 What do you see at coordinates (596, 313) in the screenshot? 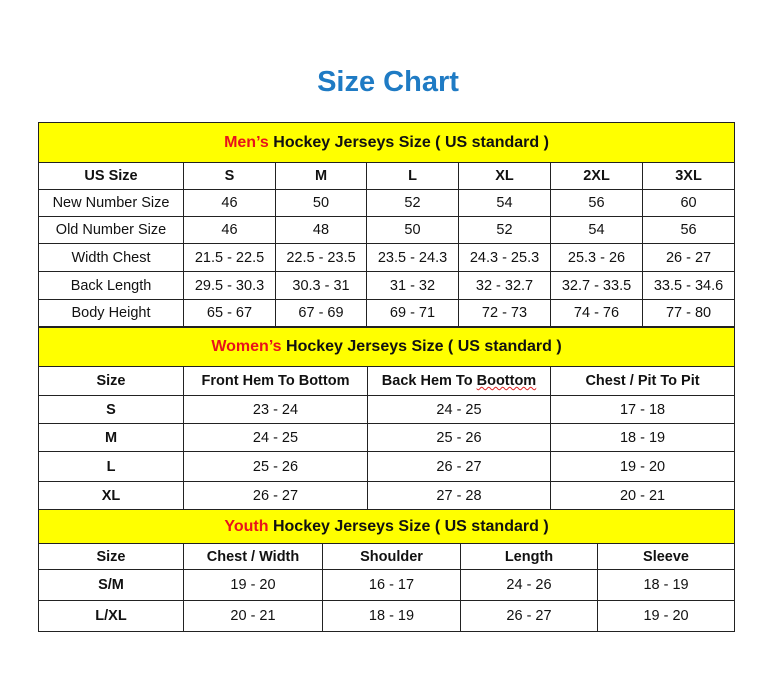
I see `table-cell: 74 - 76` at bounding box center [596, 313].